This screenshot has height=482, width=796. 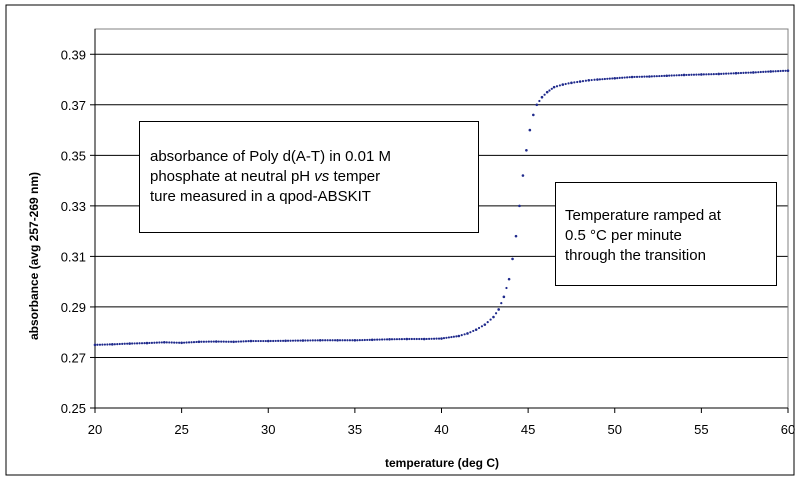 What do you see at coordinates (181, 429) in the screenshot?
I see `x-tick-label: 25` at bounding box center [181, 429].